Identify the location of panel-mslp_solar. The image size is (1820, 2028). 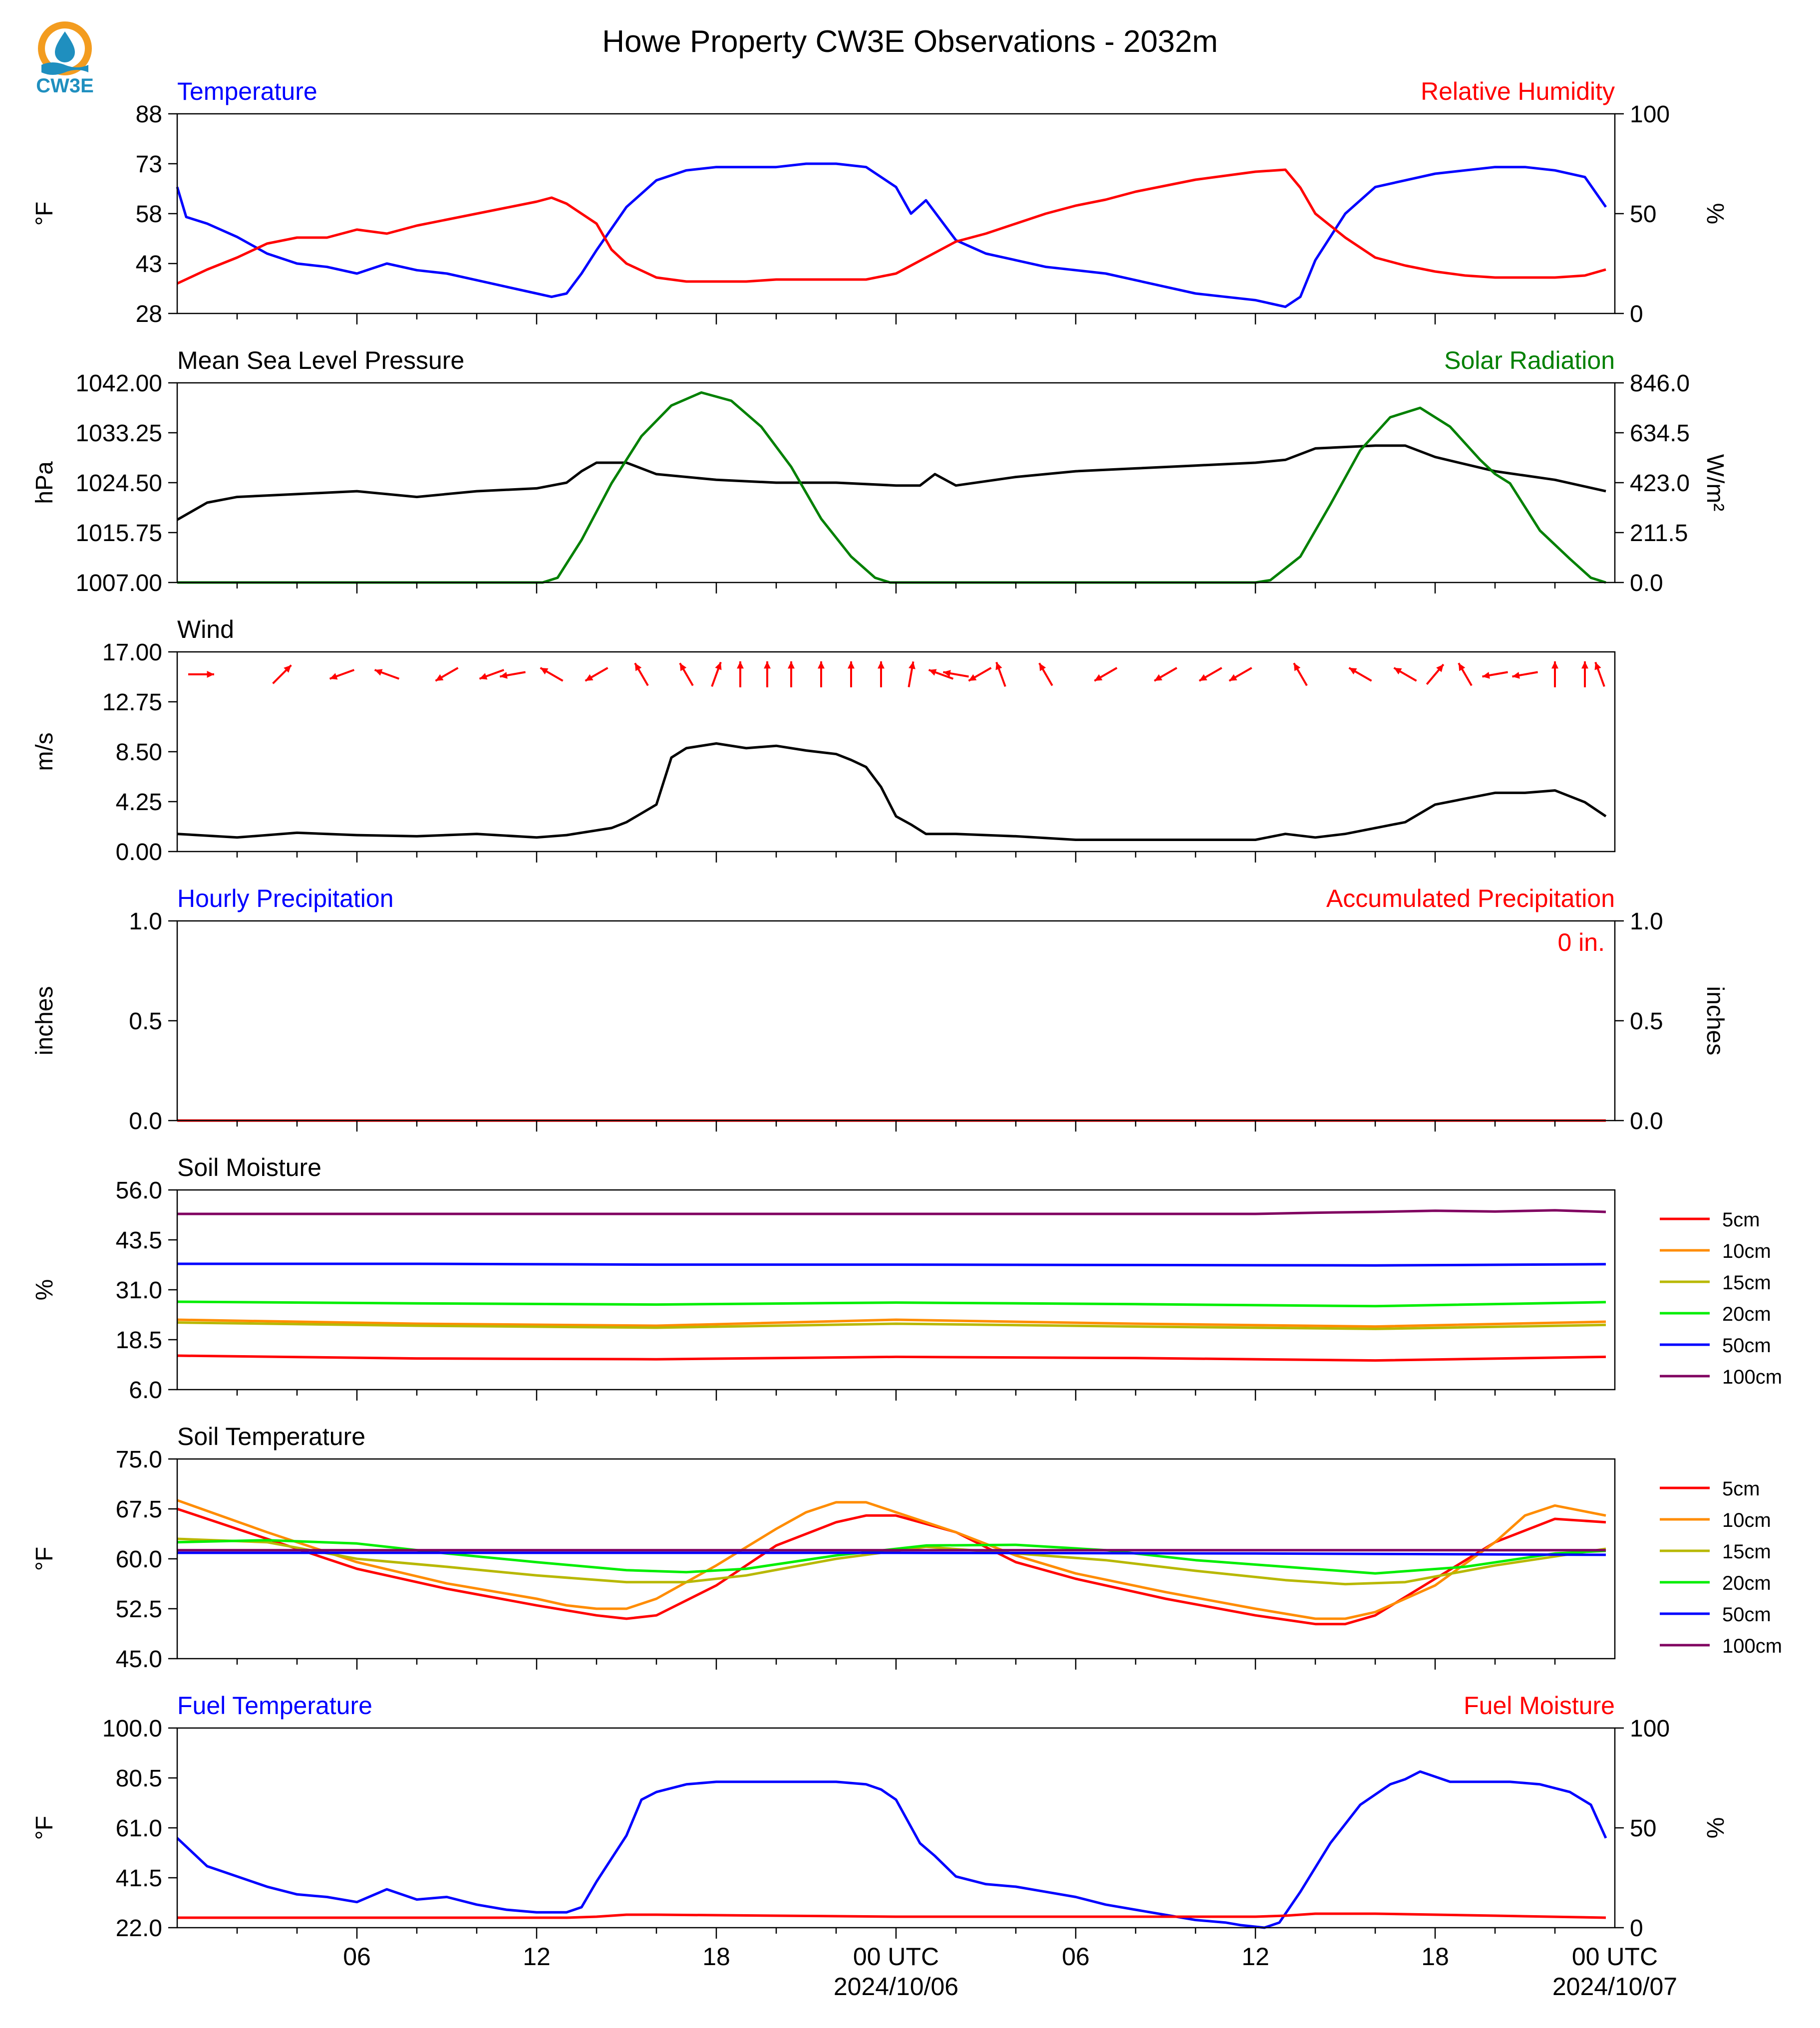
(896, 487).